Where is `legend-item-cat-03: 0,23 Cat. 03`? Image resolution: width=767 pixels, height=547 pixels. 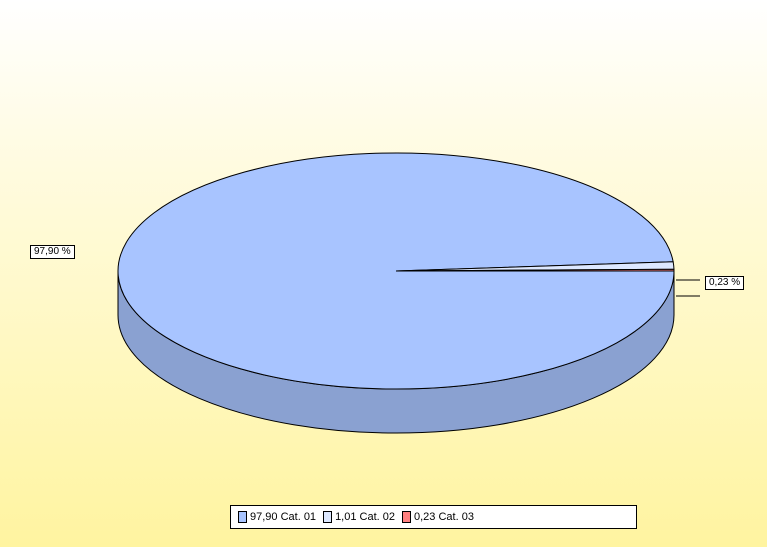 legend-item-cat-03: 0,23 Cat. 03 is located at coordinates (438, 517).